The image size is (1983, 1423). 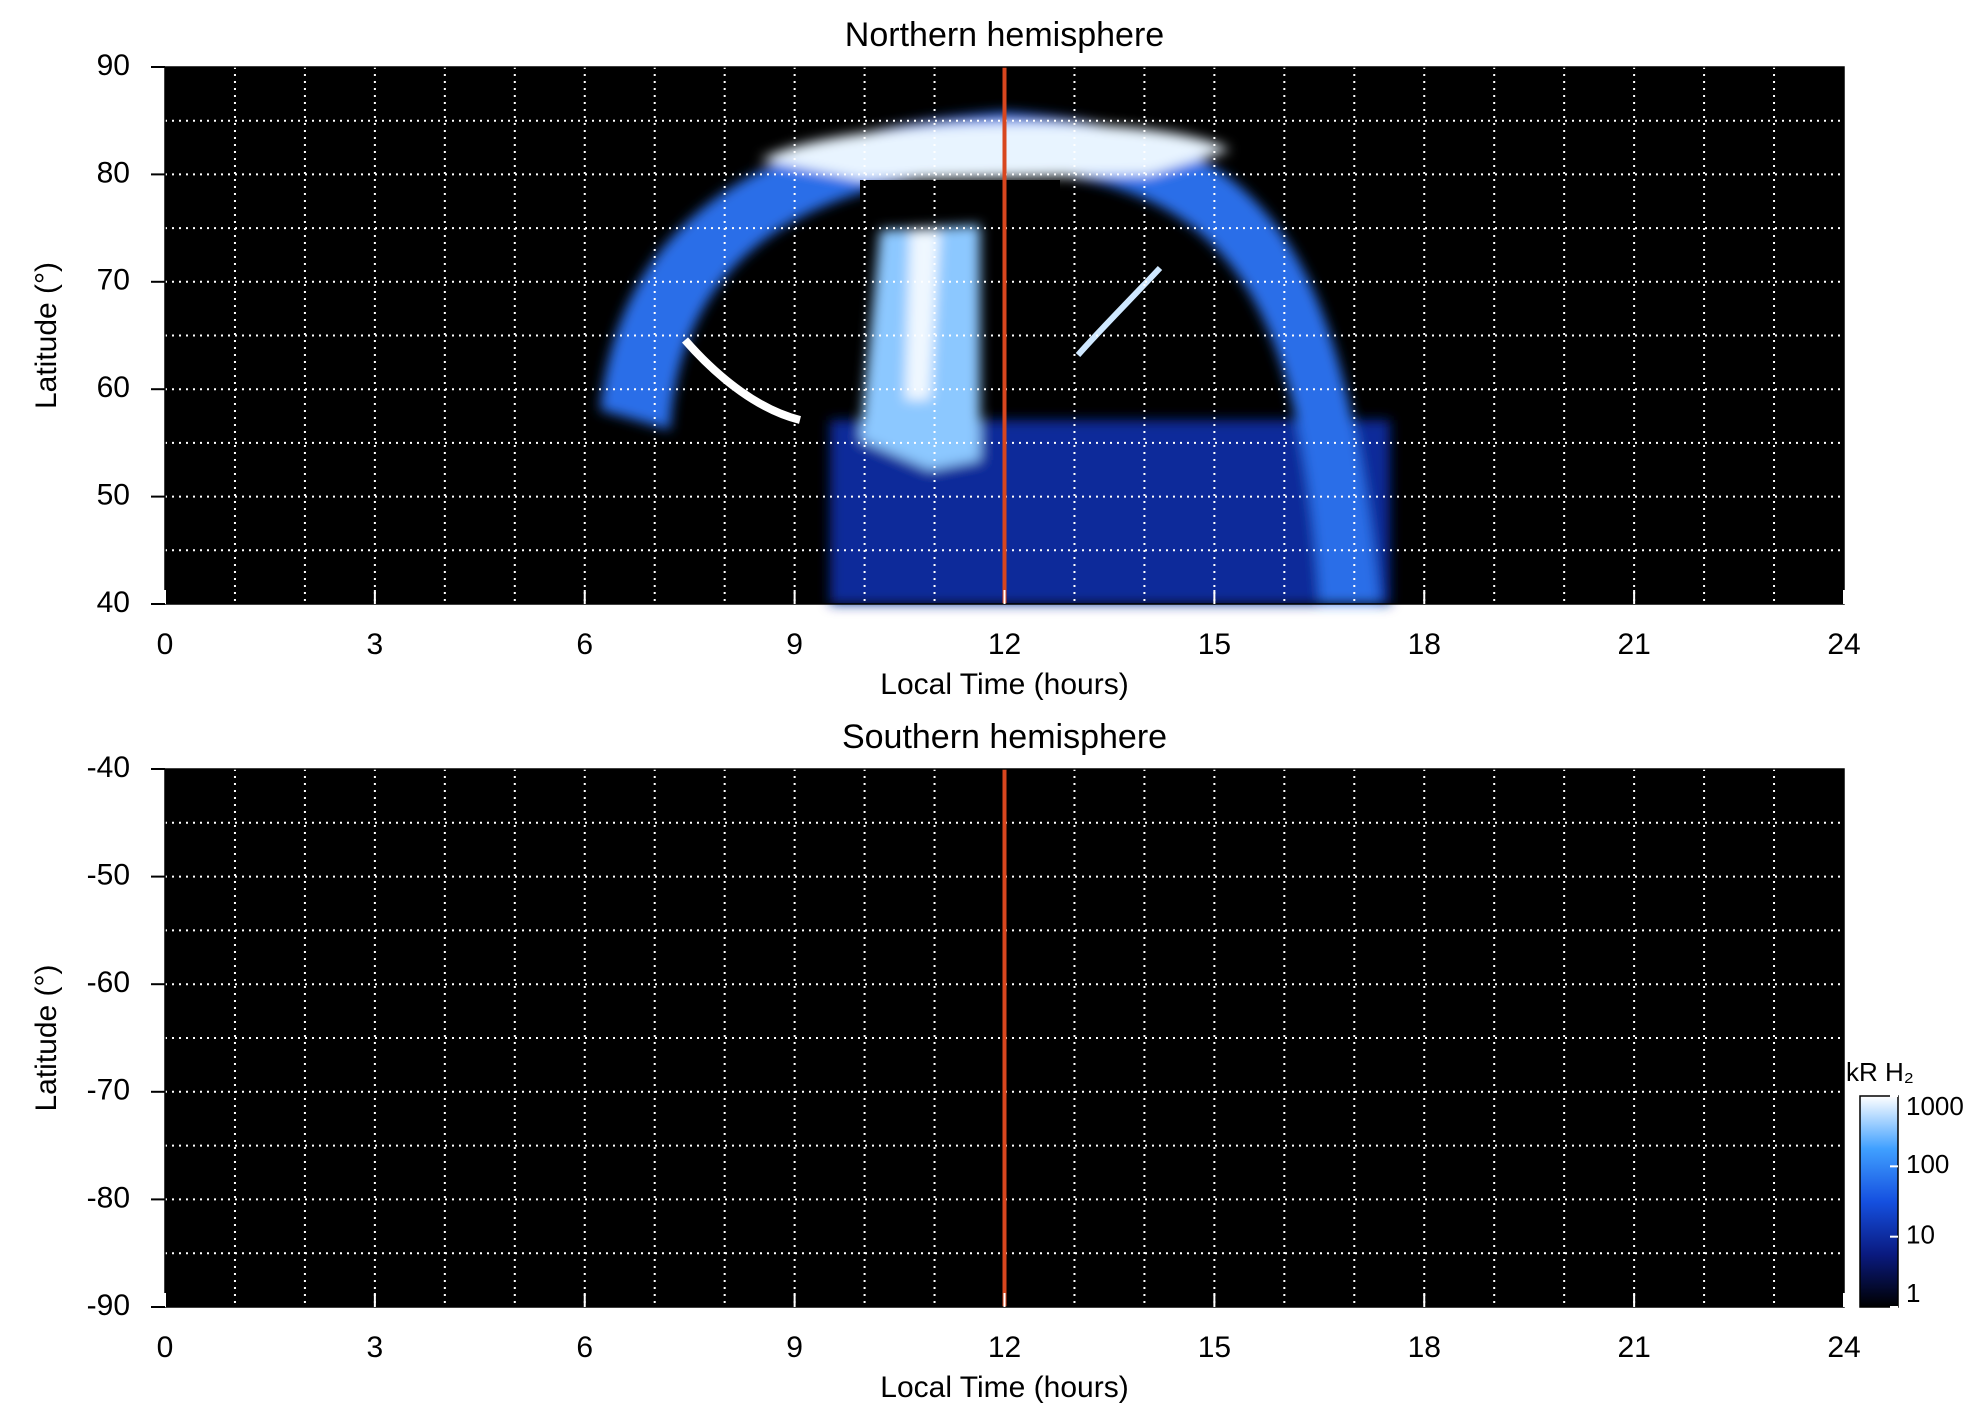 What do you see at coordinates (108, 1305) in the screenshot?
I see `y-tick-label: -90` at bounding box center [108, 1305].